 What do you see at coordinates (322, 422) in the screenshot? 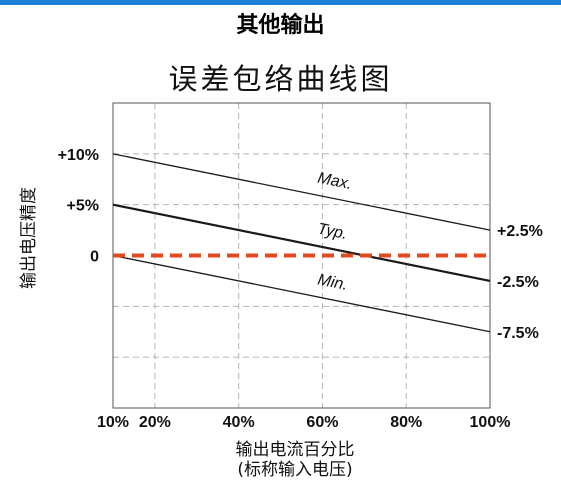
I see `x-tick-label: 60%` at bounding box center [322, 422].